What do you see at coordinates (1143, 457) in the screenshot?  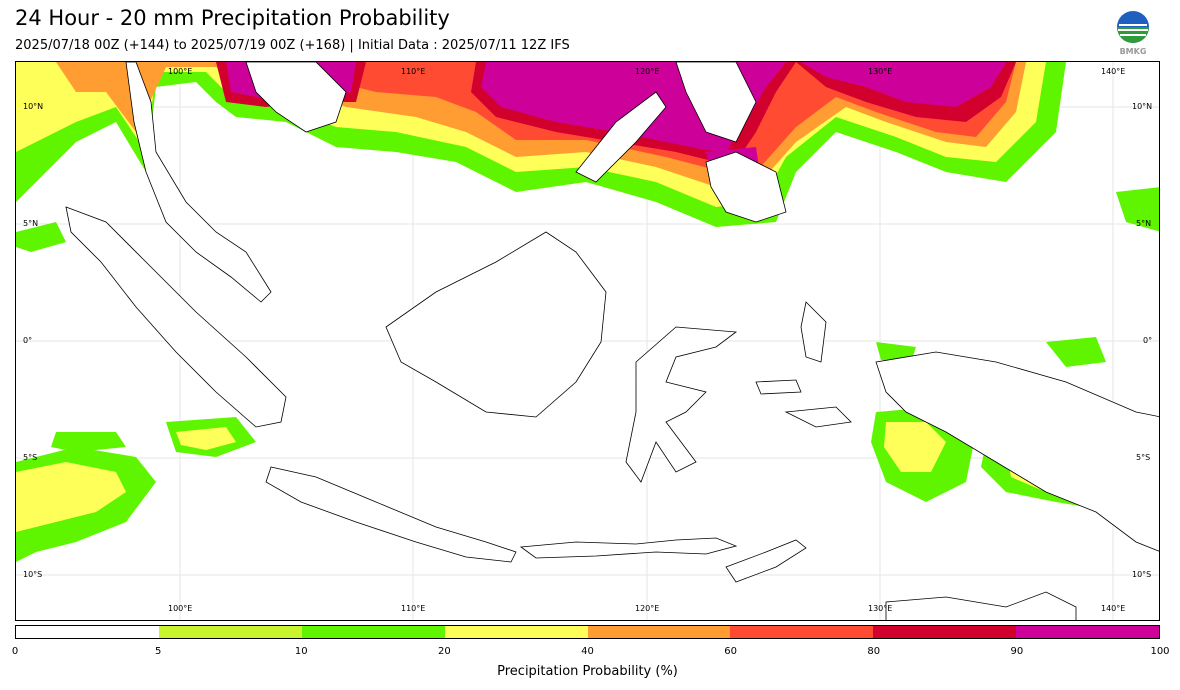 I see `lat-tick-right-5s: 5°S` at bounding box center [1143, 457].